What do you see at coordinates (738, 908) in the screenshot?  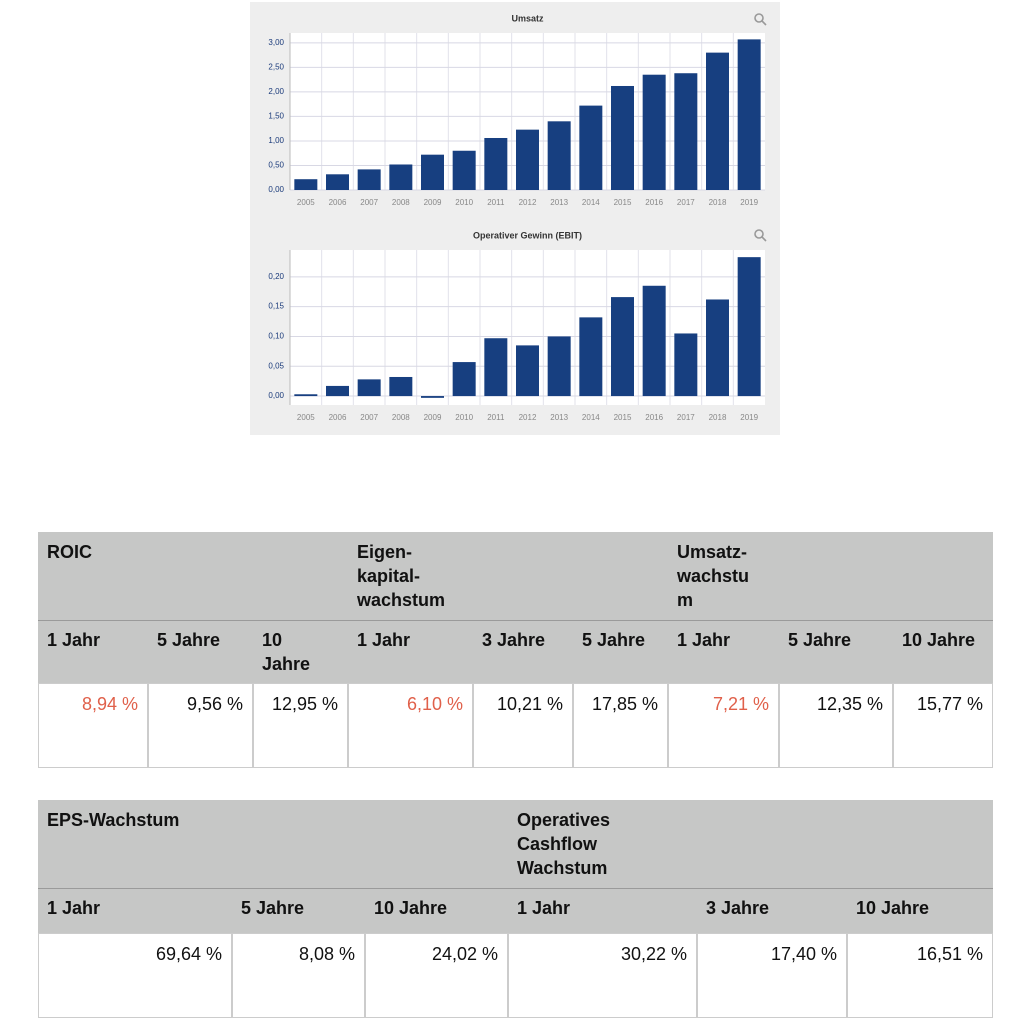 I see `column-header: 3 Jahre` at bounding box center [738, 908].